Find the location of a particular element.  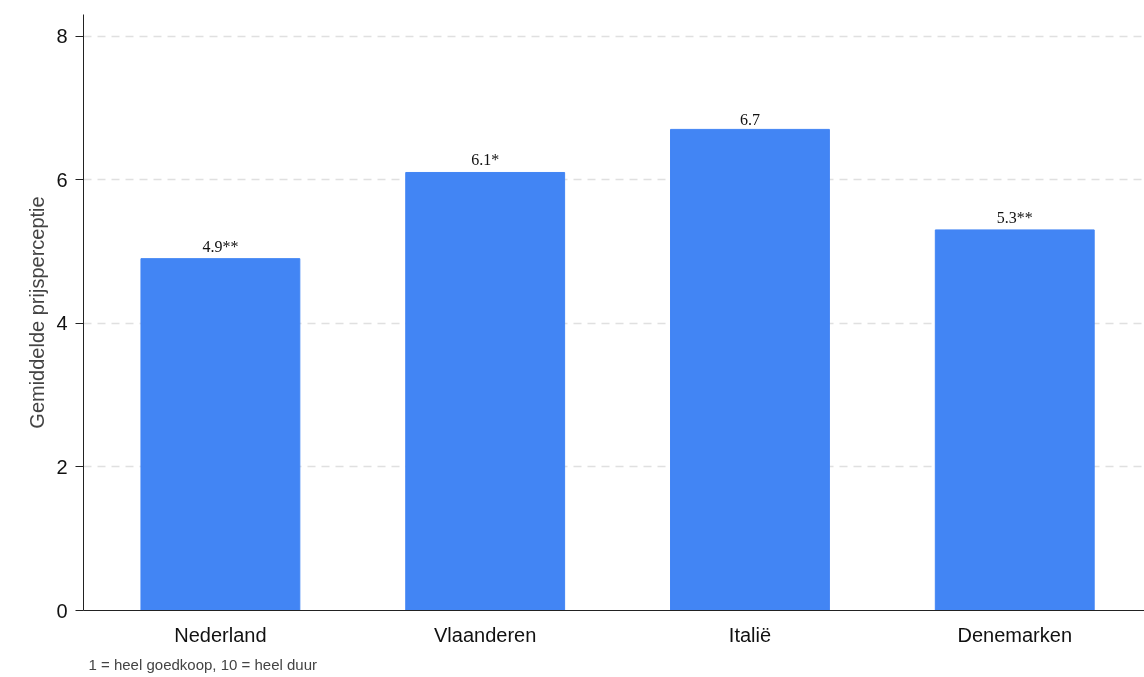

y-axis-title: Gemiddelde prijsperceptie is located at coordinates (37, 312).